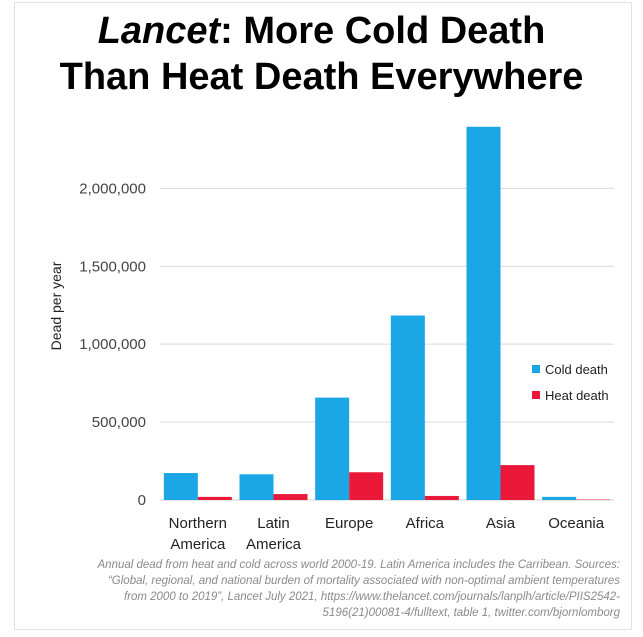 Image resolution: width=643 pixels, height=637 pixels. What do you see at coordinates (159, 31) in the screenshot?
I see `title-italic-source: Lancet` at bounding box center [159, 31].